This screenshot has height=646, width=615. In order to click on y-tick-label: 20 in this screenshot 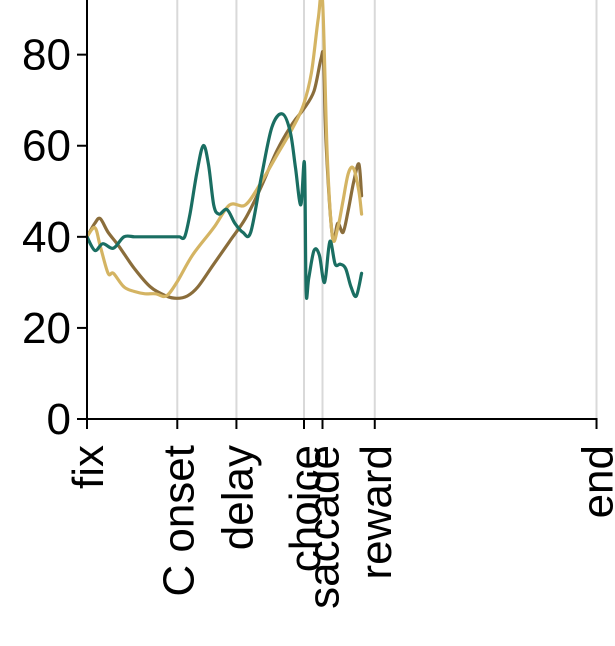, I will do `click(46, 328)`.